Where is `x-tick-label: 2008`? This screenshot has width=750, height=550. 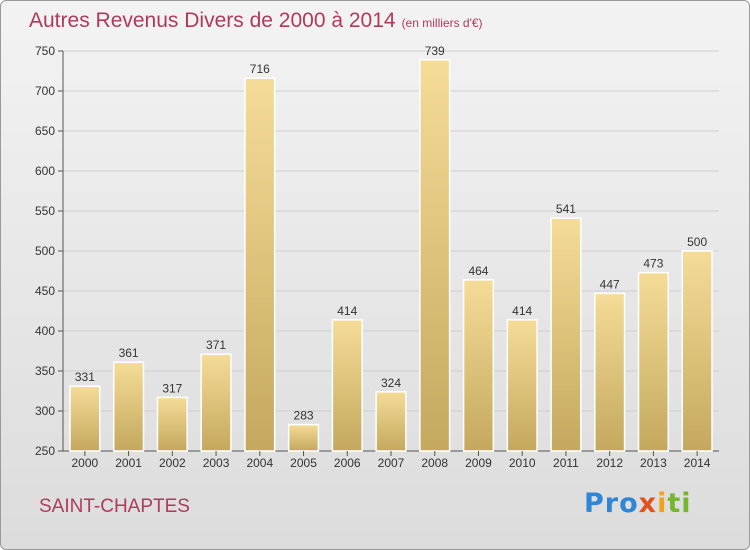 x-tick-label: 2008 is located at coordinates (434, 463).